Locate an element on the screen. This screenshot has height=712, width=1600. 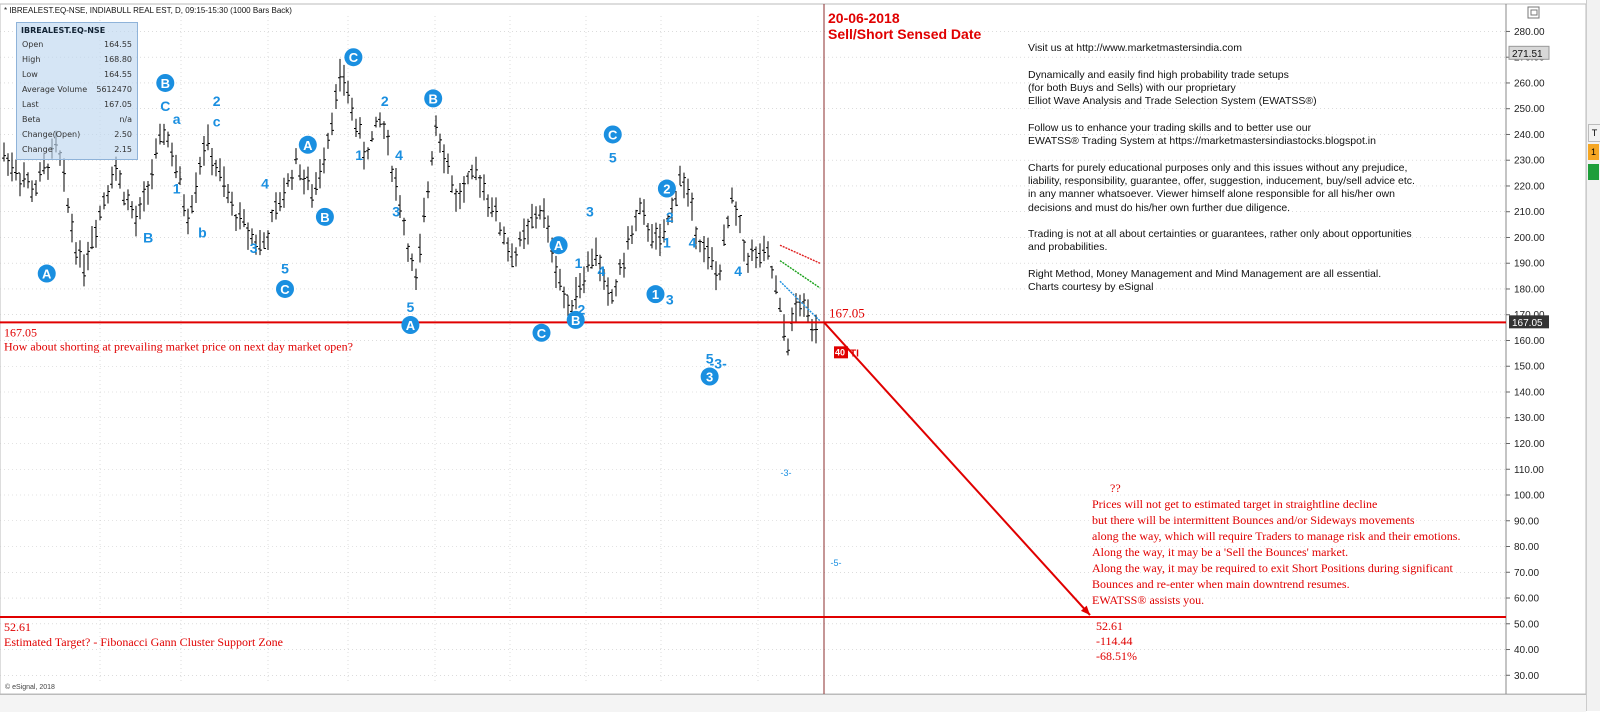
quote-row-last: Last 167.05 is located at coordinates (77, 104).